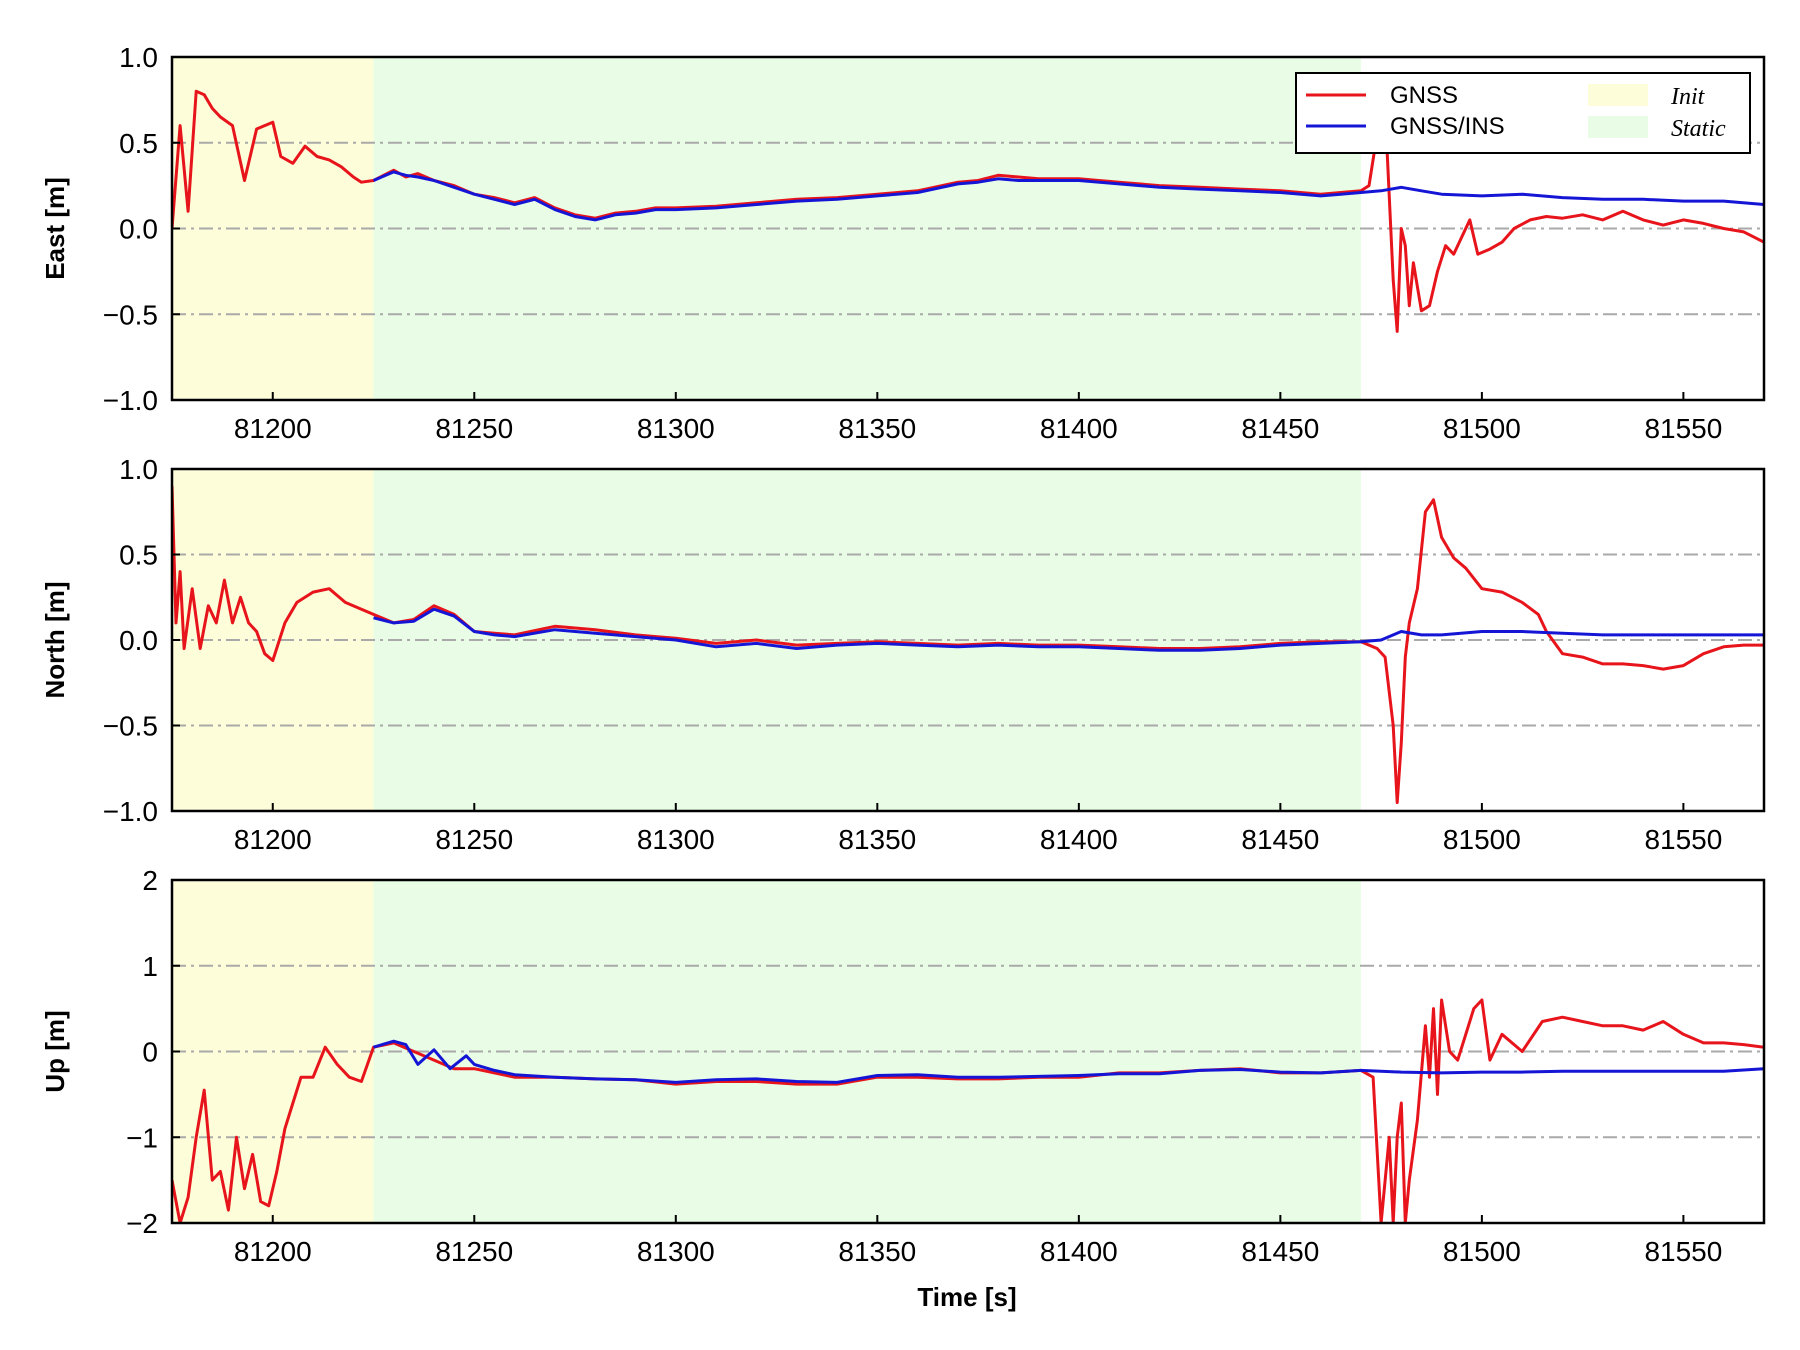  Describe the element at coordinates (1280, 428) in the screenshot. I see `x-tick-label-east-5: 81450` at that location.